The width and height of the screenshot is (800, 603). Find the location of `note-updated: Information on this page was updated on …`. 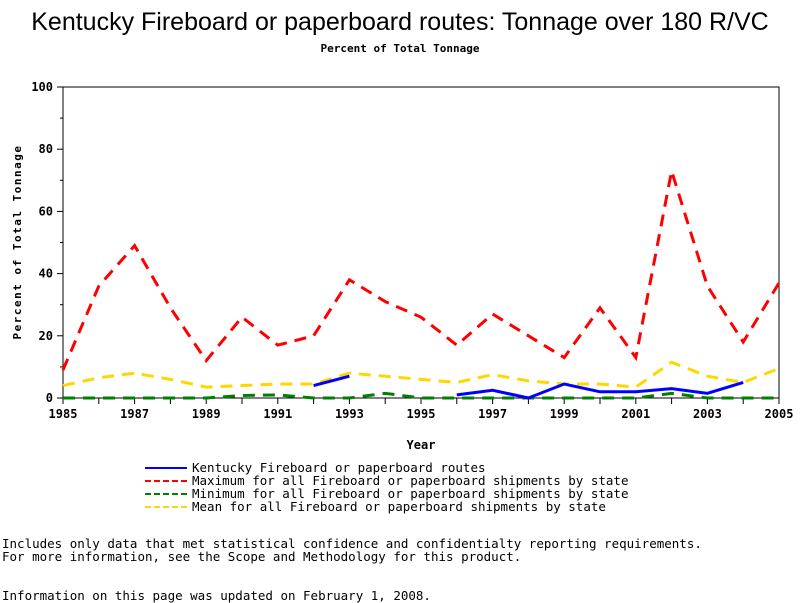

note-updated: Information on this page was updated on … is located at coordinates (216, 595).